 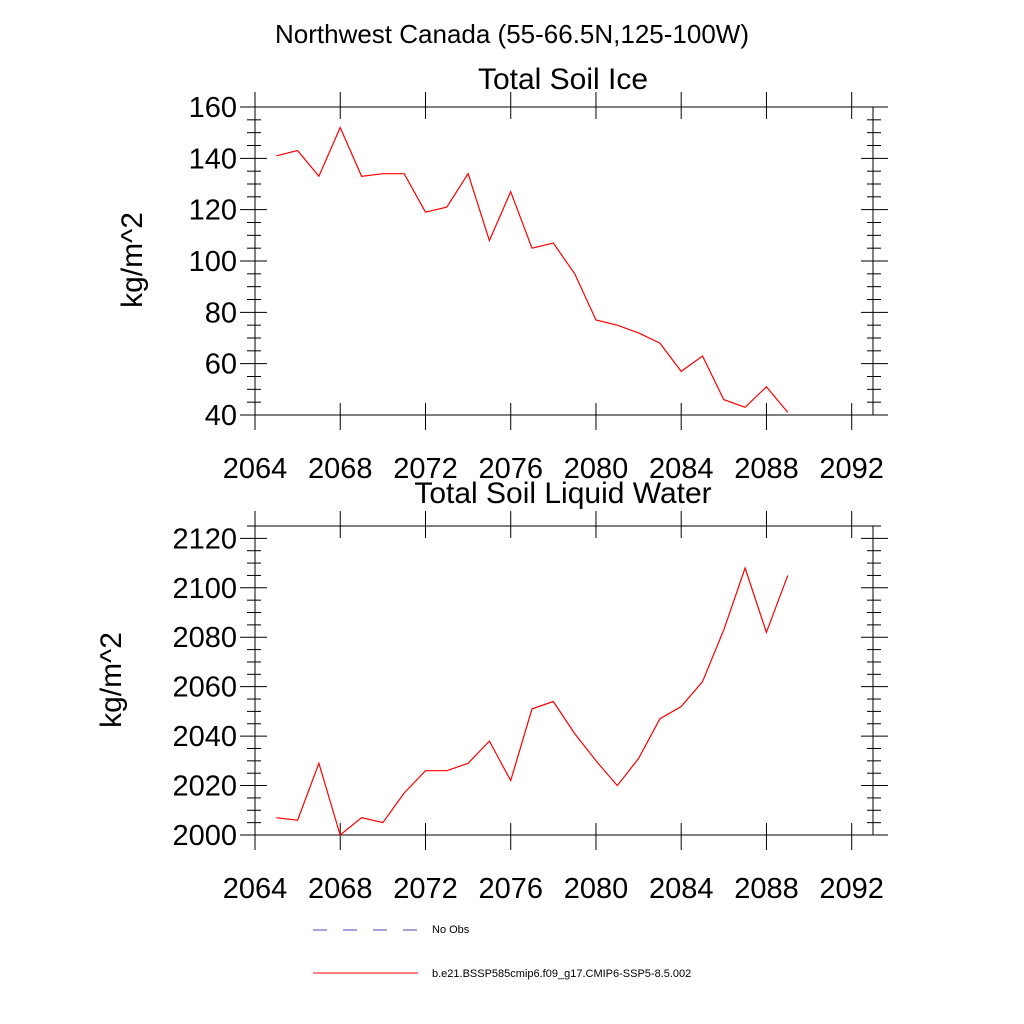 What do you see at coordinates (204, 589) in the screenshot?
I see `y-tick-label: 2100` at bounding box center [204, 589].